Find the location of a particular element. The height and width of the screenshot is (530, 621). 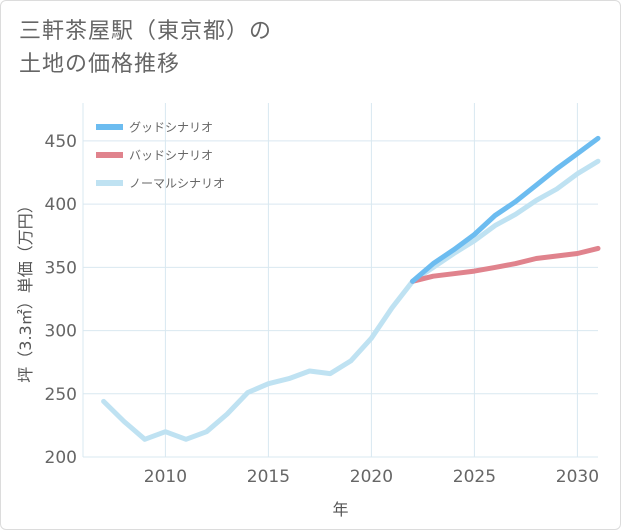

x-tick-label: 2010 is located at coordinates (165, 477).